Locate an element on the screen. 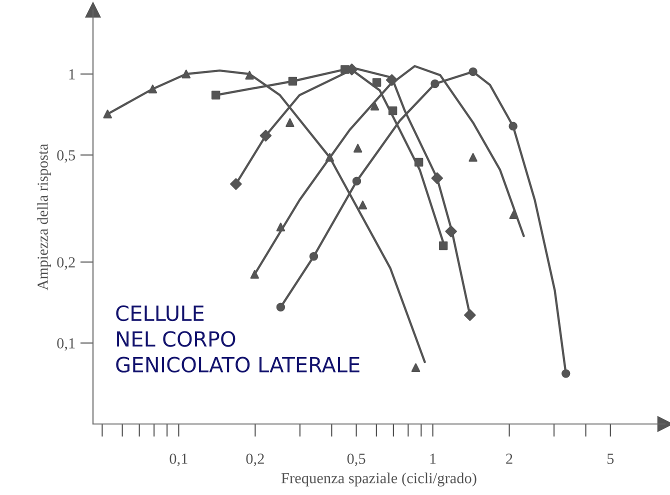 The height and width of the screenshot is (495, 670). y-tick-label: 0,2 is located at coordinates (66, 263).